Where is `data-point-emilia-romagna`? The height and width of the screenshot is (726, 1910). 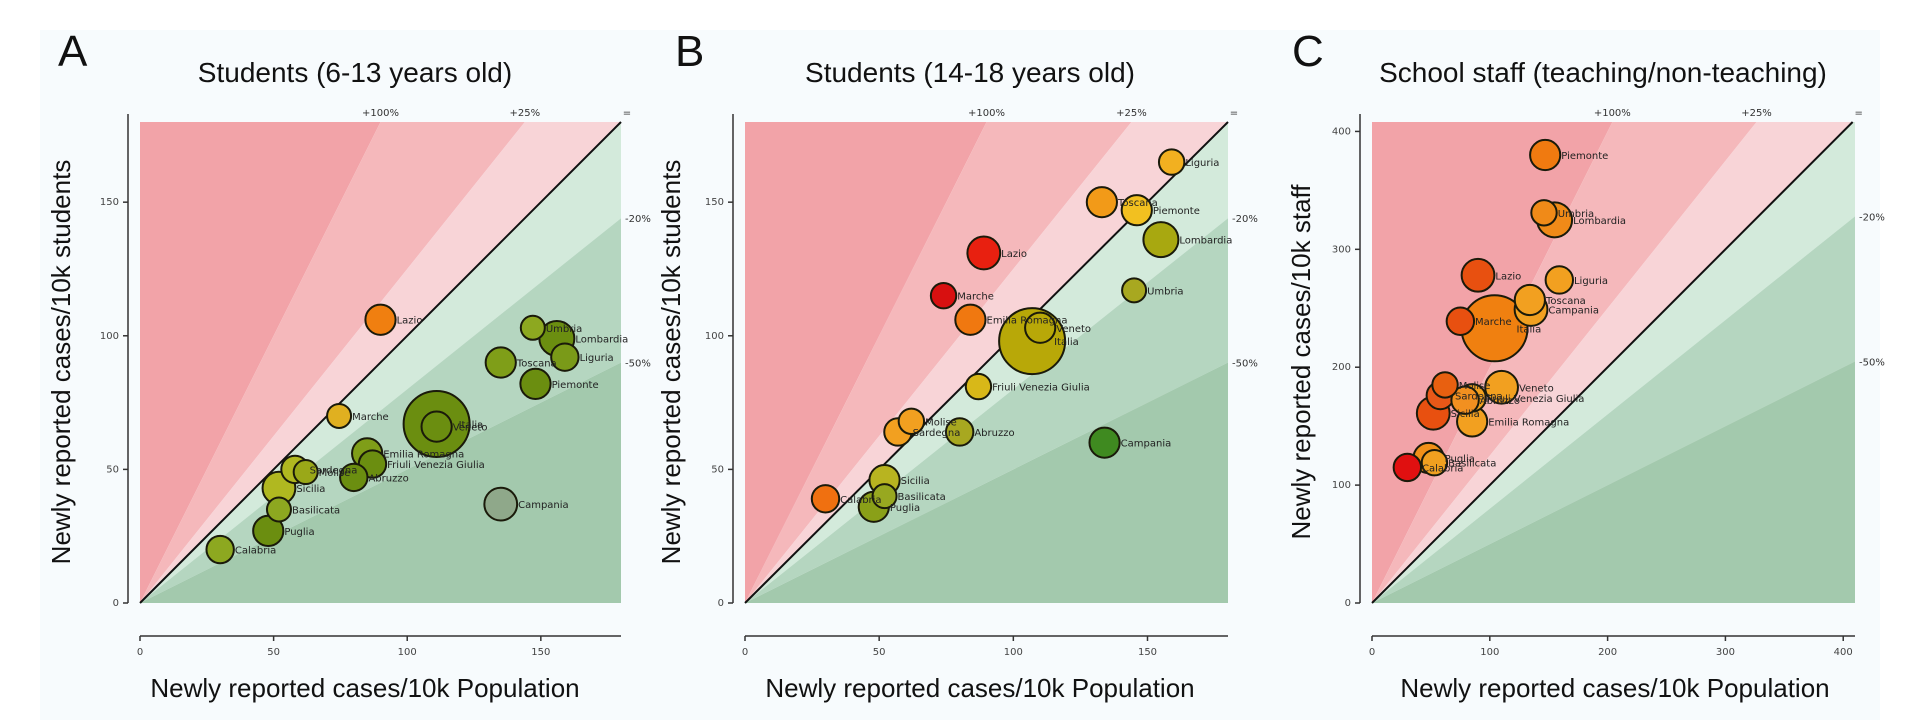
data-point-emilia-romagna is located at coordinates (970, 319).